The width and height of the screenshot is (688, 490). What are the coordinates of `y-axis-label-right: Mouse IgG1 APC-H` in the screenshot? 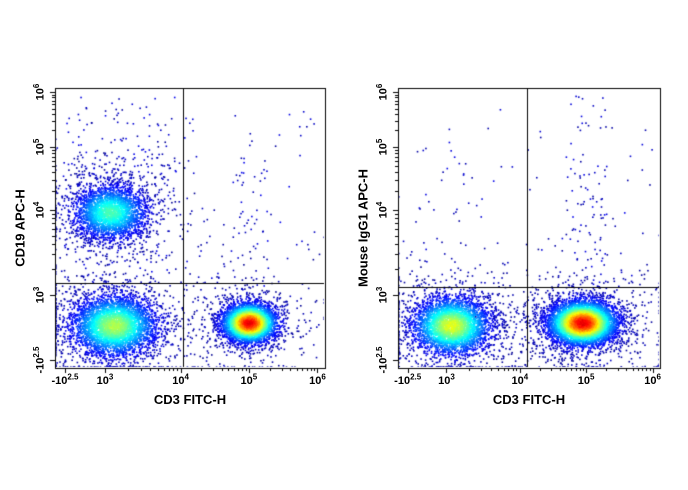 It's located at (363, 228).